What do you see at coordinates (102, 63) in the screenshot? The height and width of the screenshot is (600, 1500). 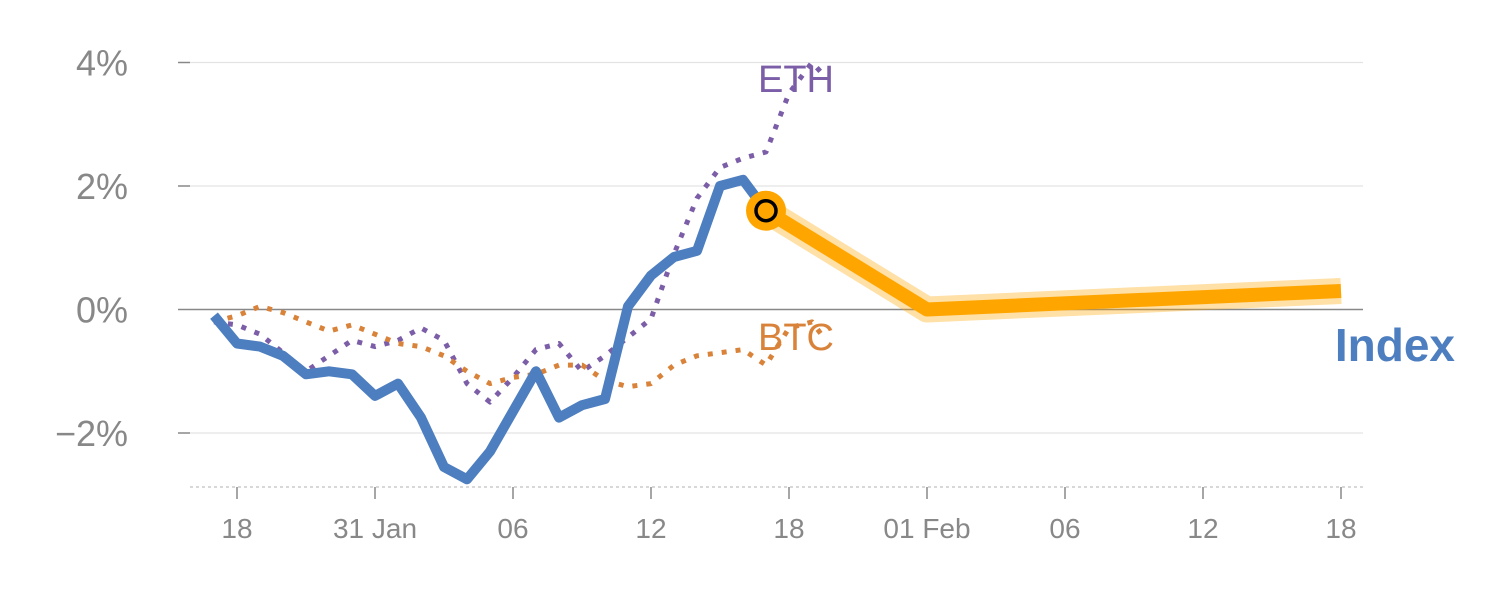 I see `y-tick-label: 4%` at bounding box center [102, 63].